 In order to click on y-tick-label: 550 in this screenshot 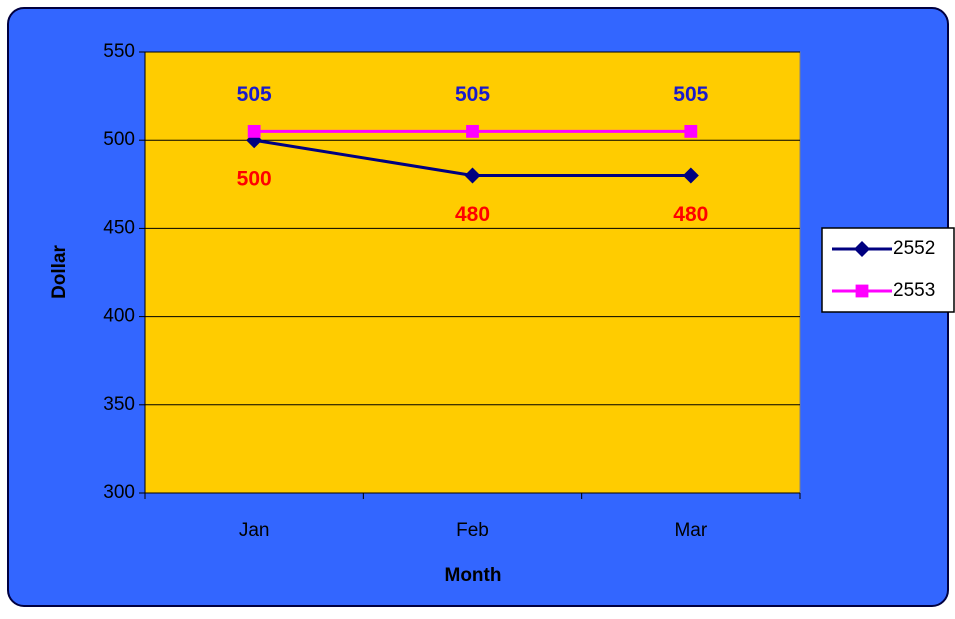, I will do `click(119, 51)`.